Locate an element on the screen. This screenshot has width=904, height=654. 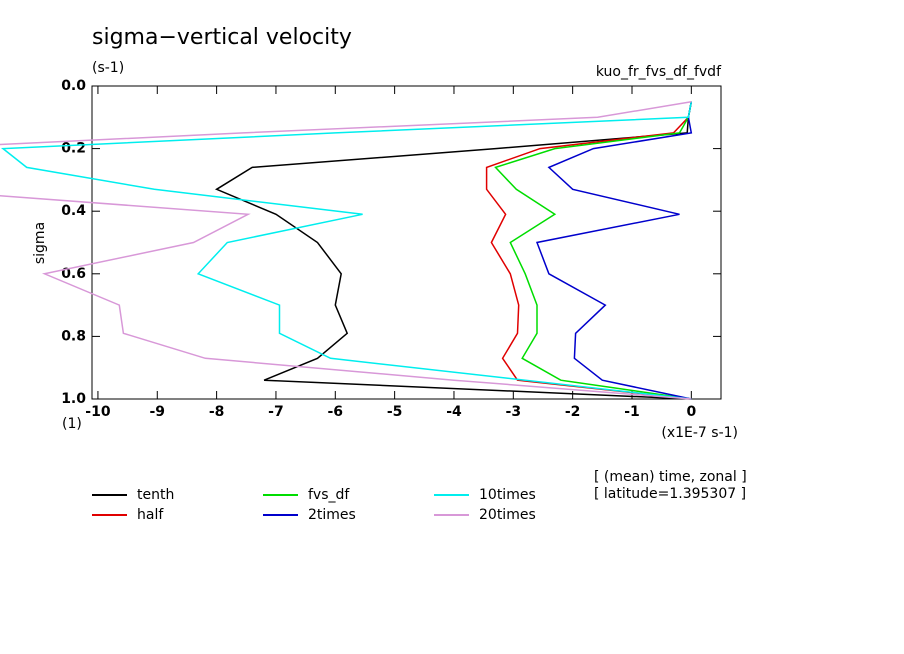
chart-title: sigma−vertical velocity is located at coordinates (222, 37).